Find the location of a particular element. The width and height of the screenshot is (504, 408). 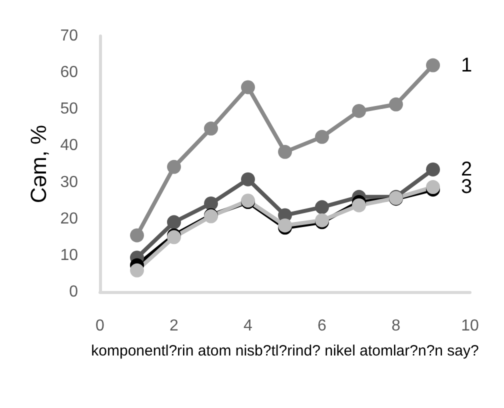

y-tick-label: 10 is located at coordinates (69, 255).